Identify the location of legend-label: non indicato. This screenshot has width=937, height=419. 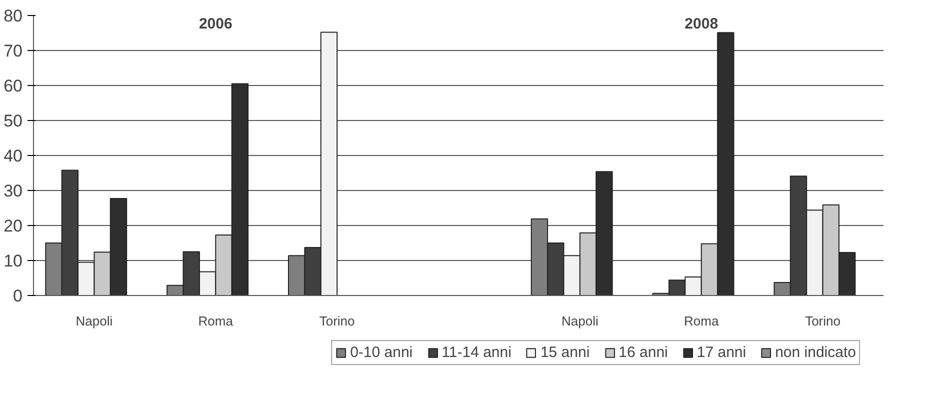
(815, 352).